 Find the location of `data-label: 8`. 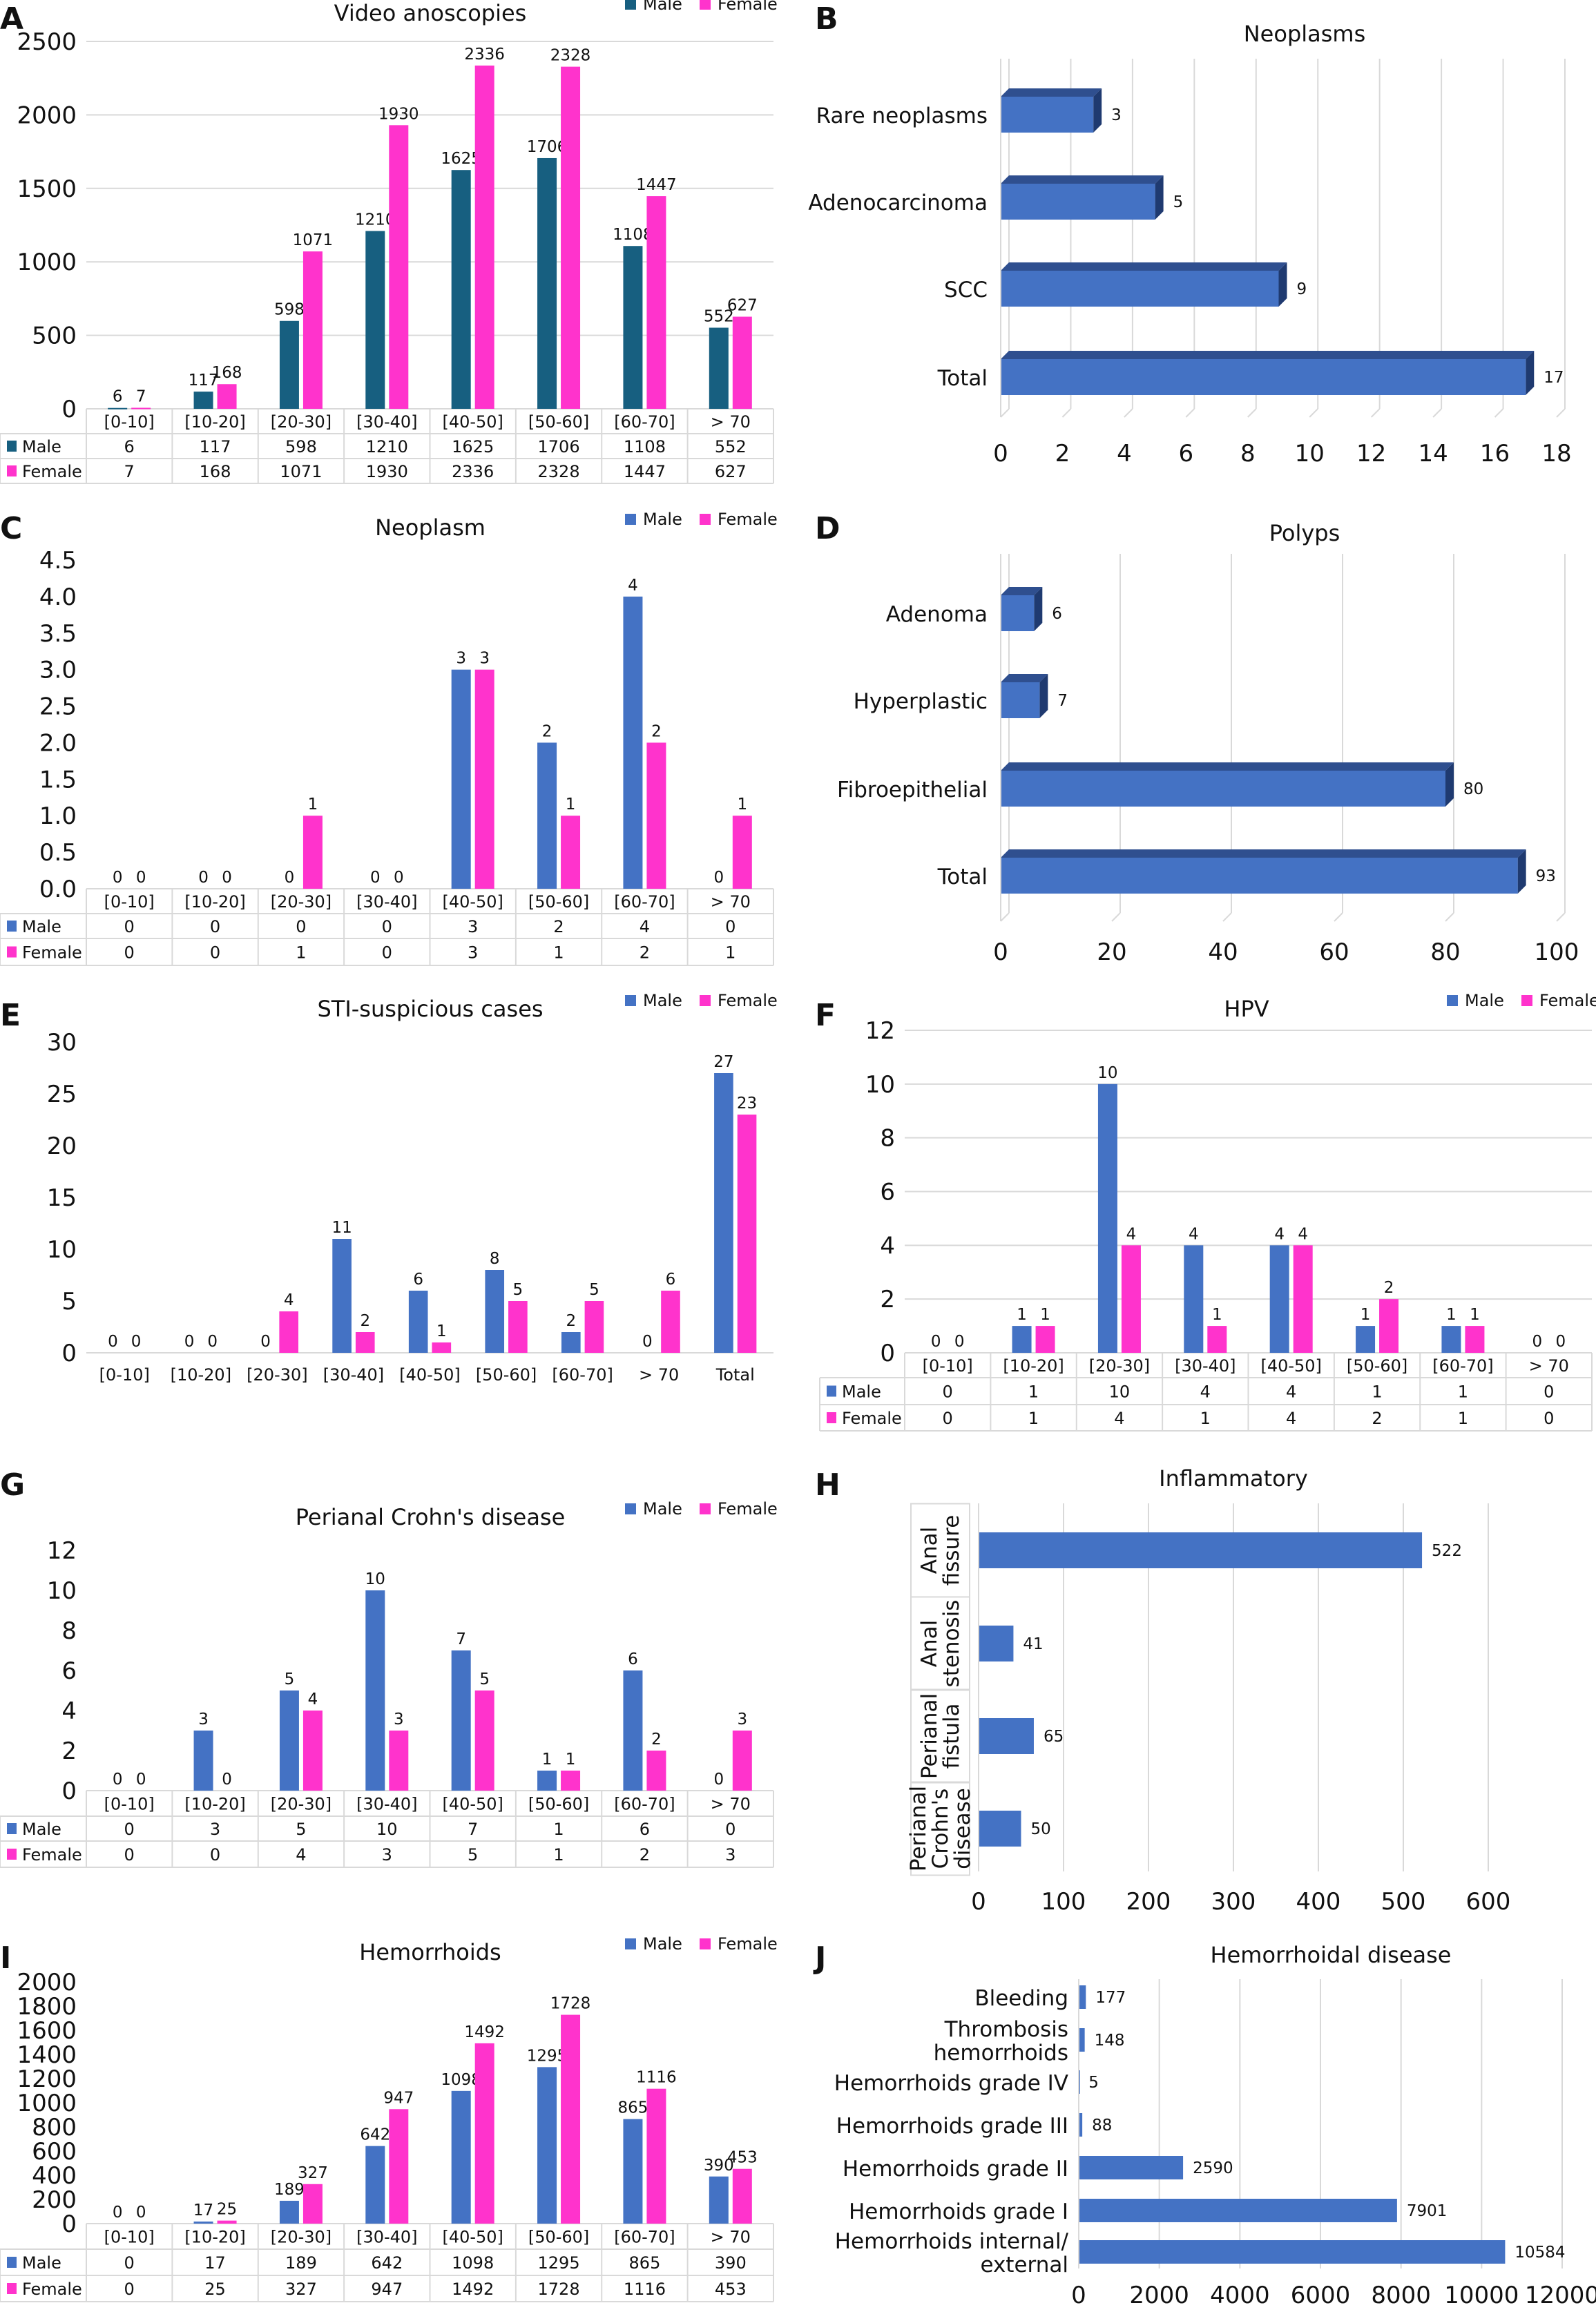

data-label: 8 is located at coordinates (495, 1259).